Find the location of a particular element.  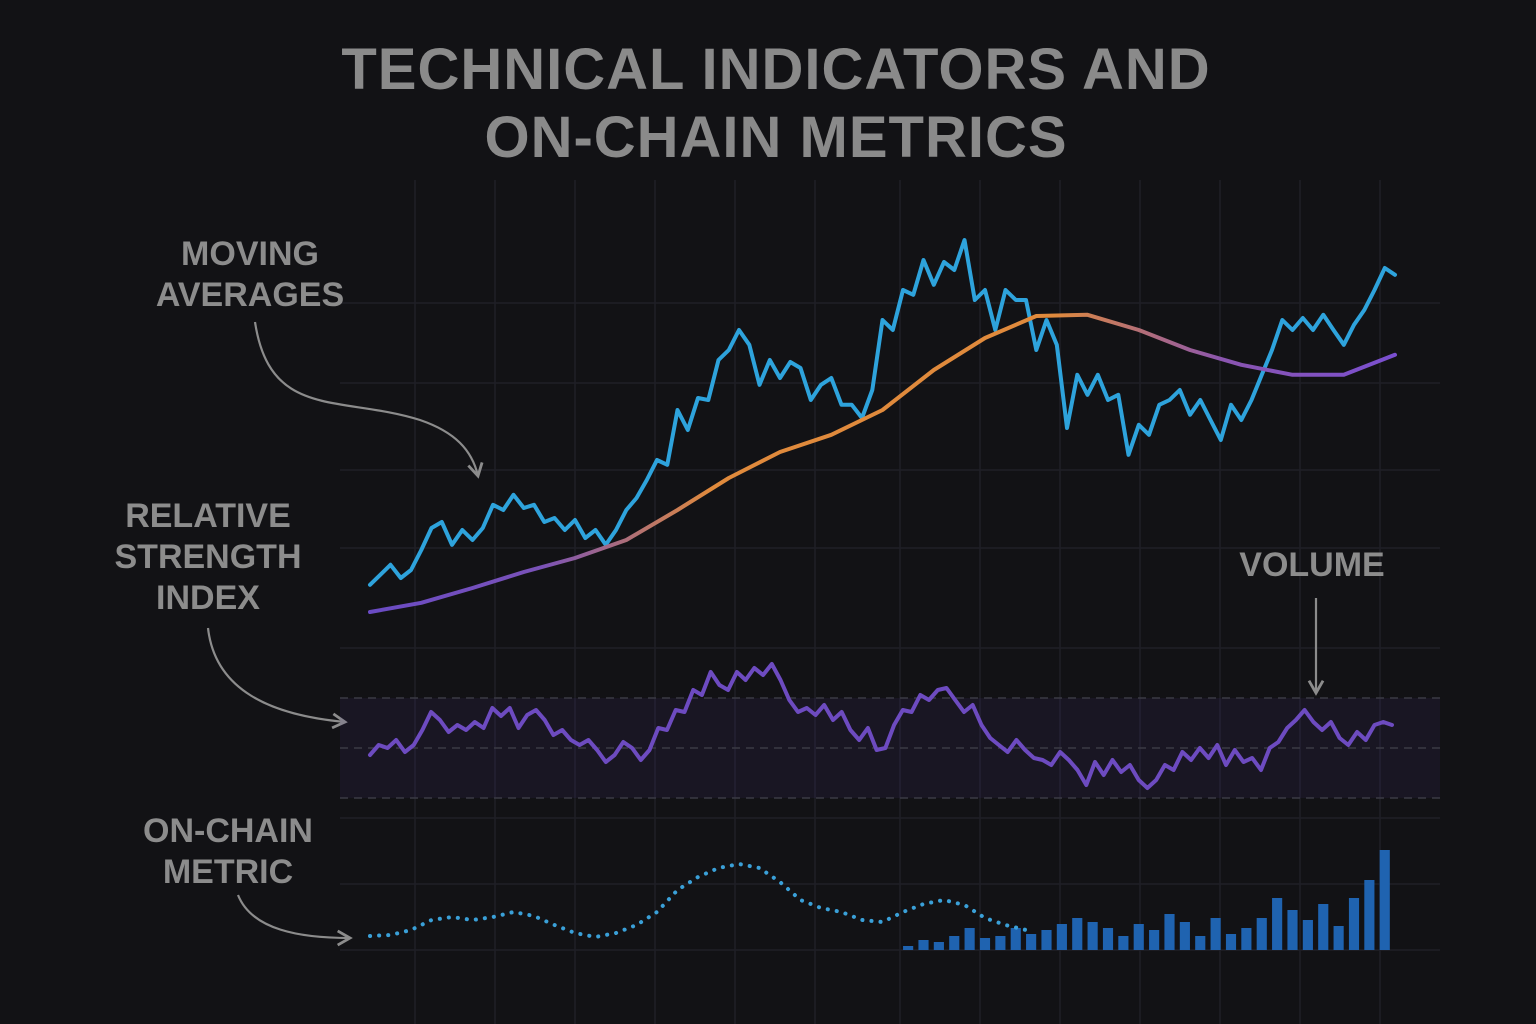

annotation-label: MOVING AVERAGES is located at coordinates (250, 274).